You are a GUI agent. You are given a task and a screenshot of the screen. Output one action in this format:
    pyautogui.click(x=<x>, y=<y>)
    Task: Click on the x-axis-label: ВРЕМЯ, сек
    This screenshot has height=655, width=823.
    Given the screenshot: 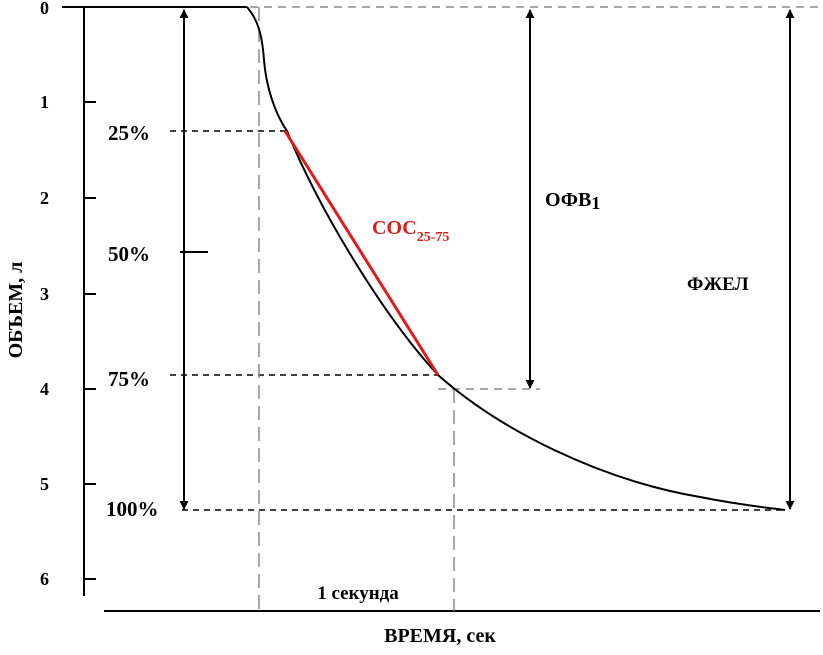 What is the action you would take?
    pyautogui.click(x=440, y=636)
    